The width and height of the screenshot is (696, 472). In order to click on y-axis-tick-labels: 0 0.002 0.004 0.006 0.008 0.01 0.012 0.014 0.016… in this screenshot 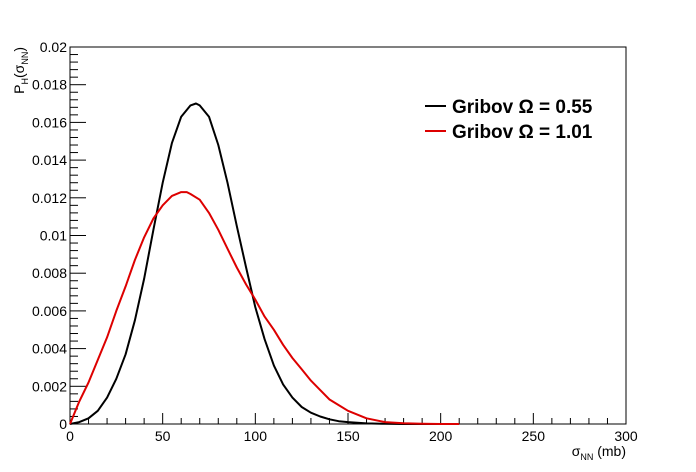, I will do `click(49, 235)`.